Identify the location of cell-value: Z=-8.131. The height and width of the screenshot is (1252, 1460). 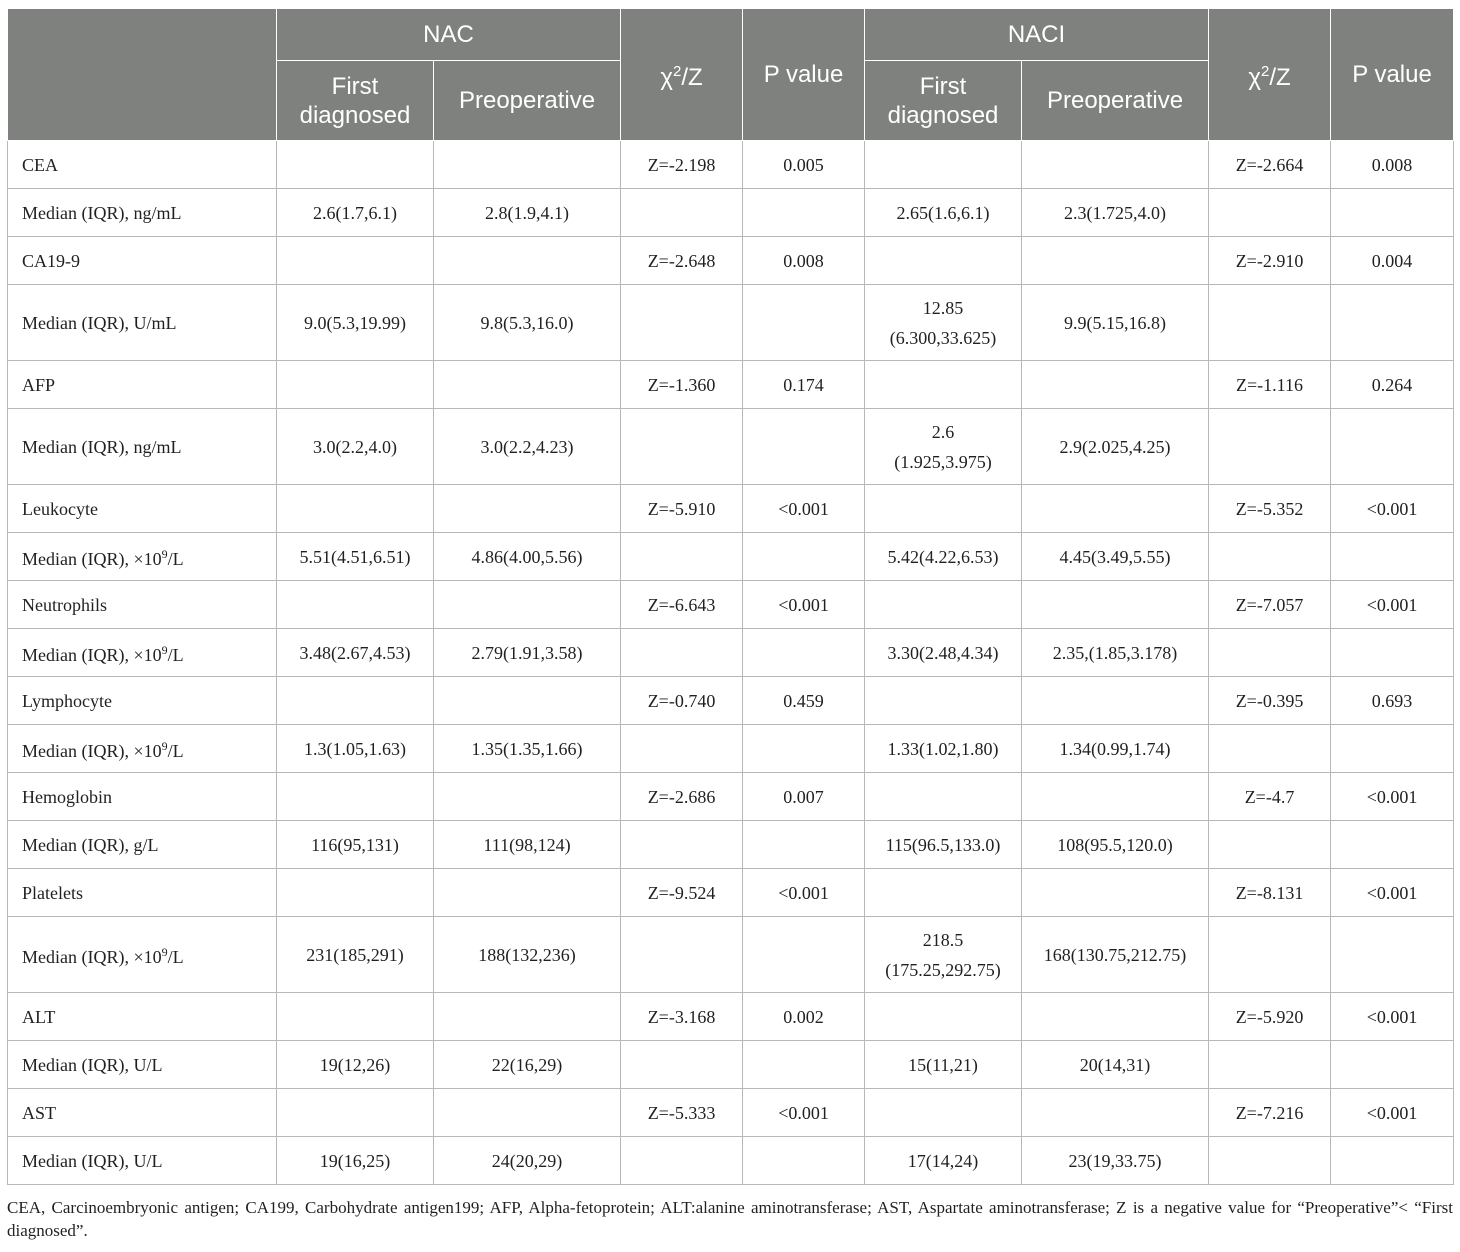
(1269, 892).